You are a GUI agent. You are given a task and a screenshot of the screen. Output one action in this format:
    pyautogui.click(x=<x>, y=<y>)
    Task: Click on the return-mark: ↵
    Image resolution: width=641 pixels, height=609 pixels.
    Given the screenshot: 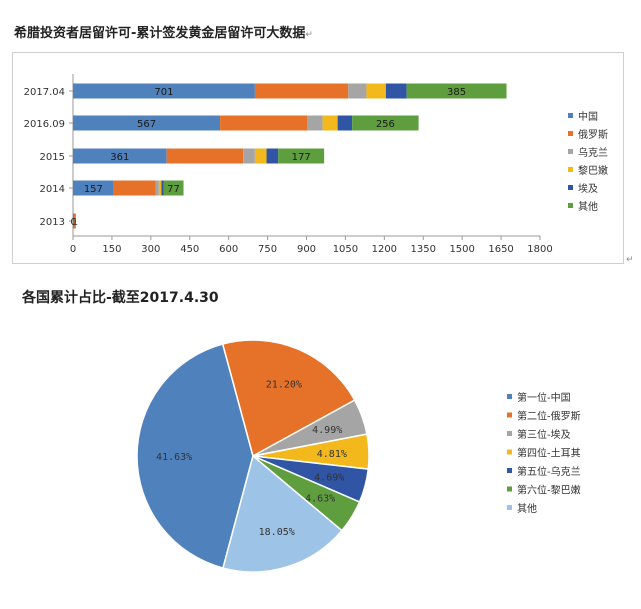 What is the action you would take?
    pyautogui.click(x=309, y=35)
    